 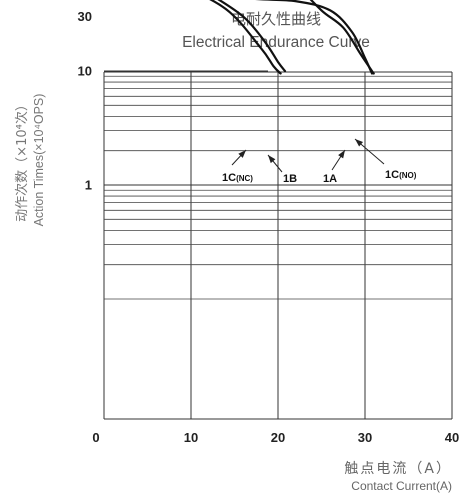 I want to click on curve-labels: 1C(NC) 1B 1A 1C(NO), so click(x=319, y=177).